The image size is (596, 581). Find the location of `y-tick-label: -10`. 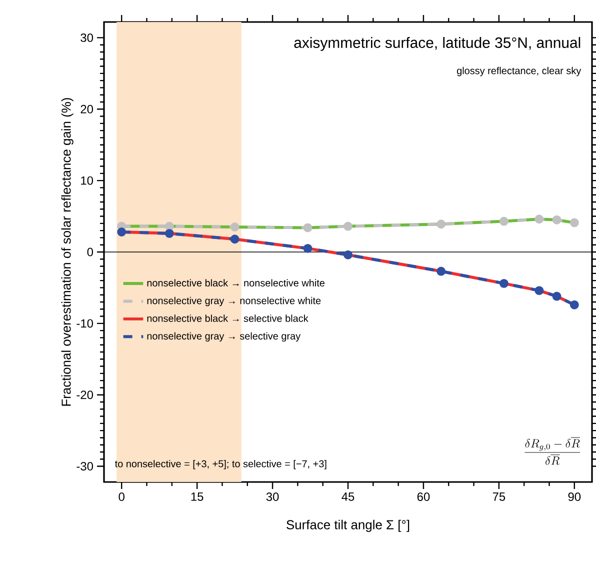

y-tick-label: -10 is located at coordinates (85, 323).